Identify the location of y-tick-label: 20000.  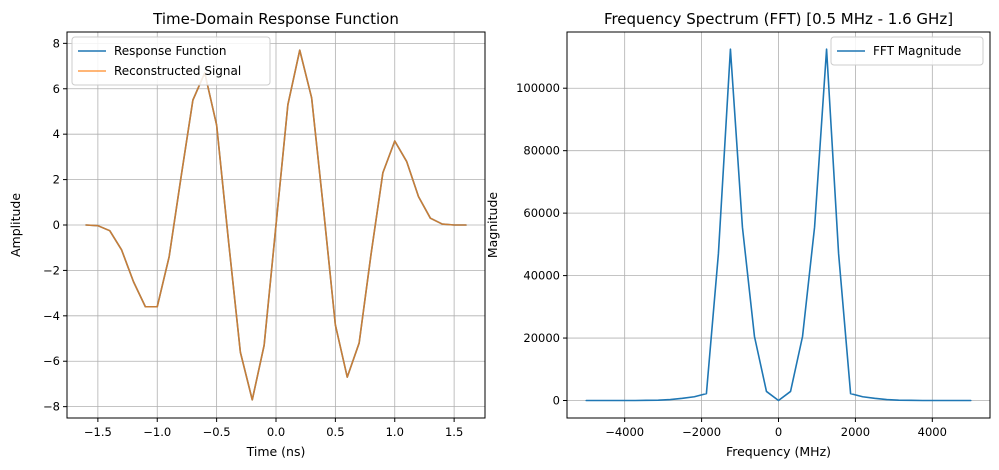
(541, 338).